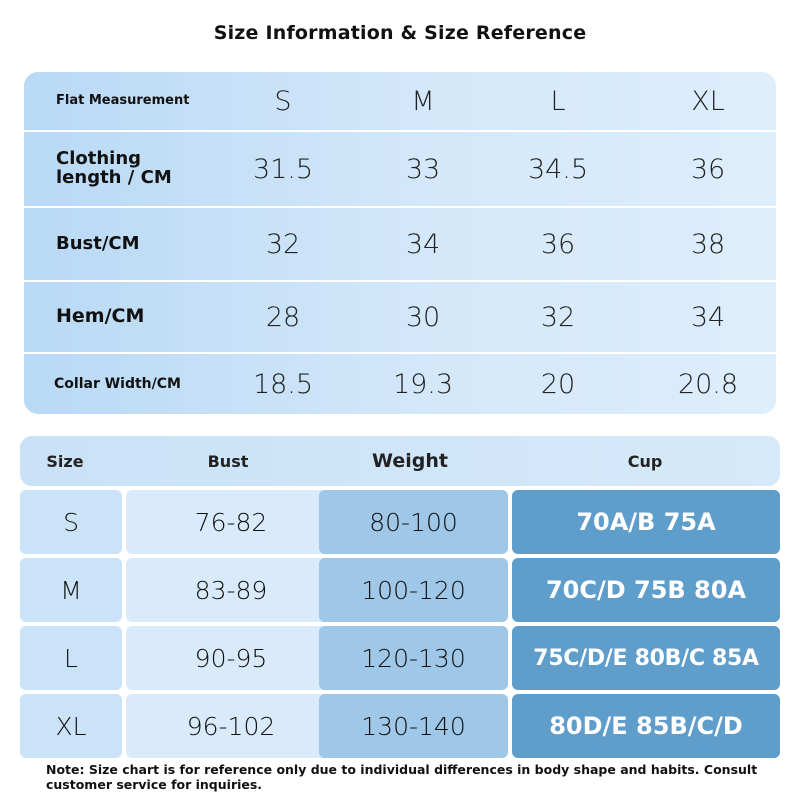  What do you see at coordinates (423, 101) in the screenshot?
I see `size-m-header: M` at bounding box center [423, 101].